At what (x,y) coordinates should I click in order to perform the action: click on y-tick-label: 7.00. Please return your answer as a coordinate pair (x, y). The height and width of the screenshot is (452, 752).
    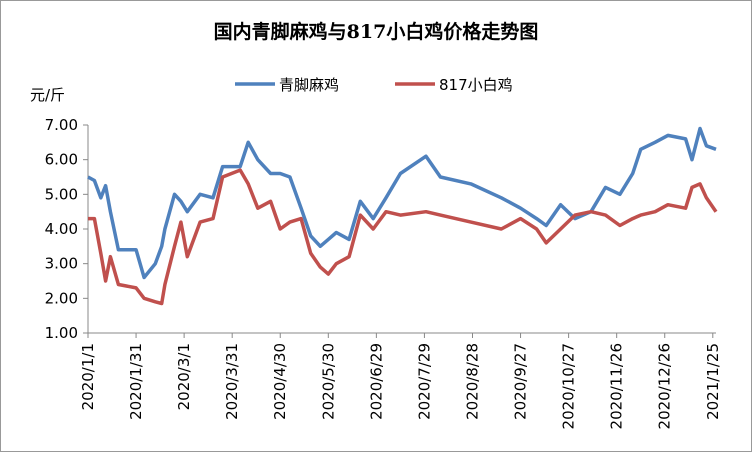
    Looking at the image, I should click on (61, 125).